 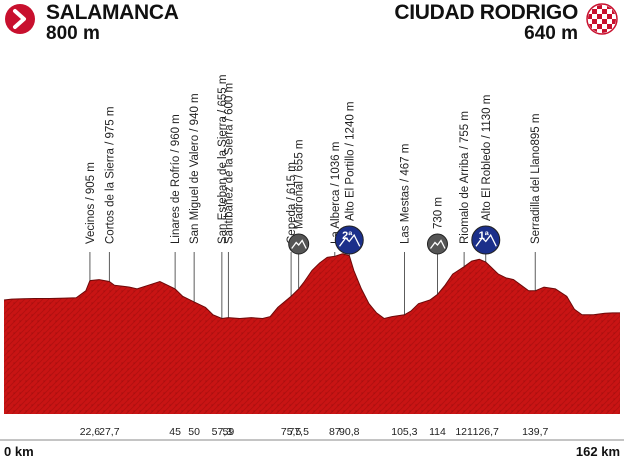 I want to click on waypoint-5: Santibáñez de la Sierra / 600 m 59, so click(x=229, y=260).